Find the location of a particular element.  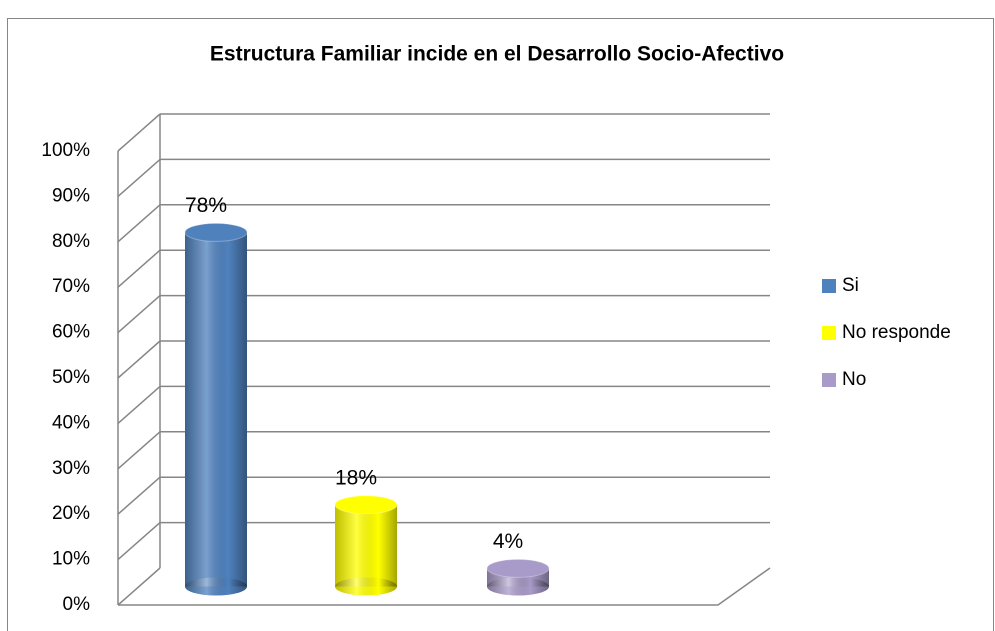

y-tick-label: 80% is located at coordinates (71, 241).